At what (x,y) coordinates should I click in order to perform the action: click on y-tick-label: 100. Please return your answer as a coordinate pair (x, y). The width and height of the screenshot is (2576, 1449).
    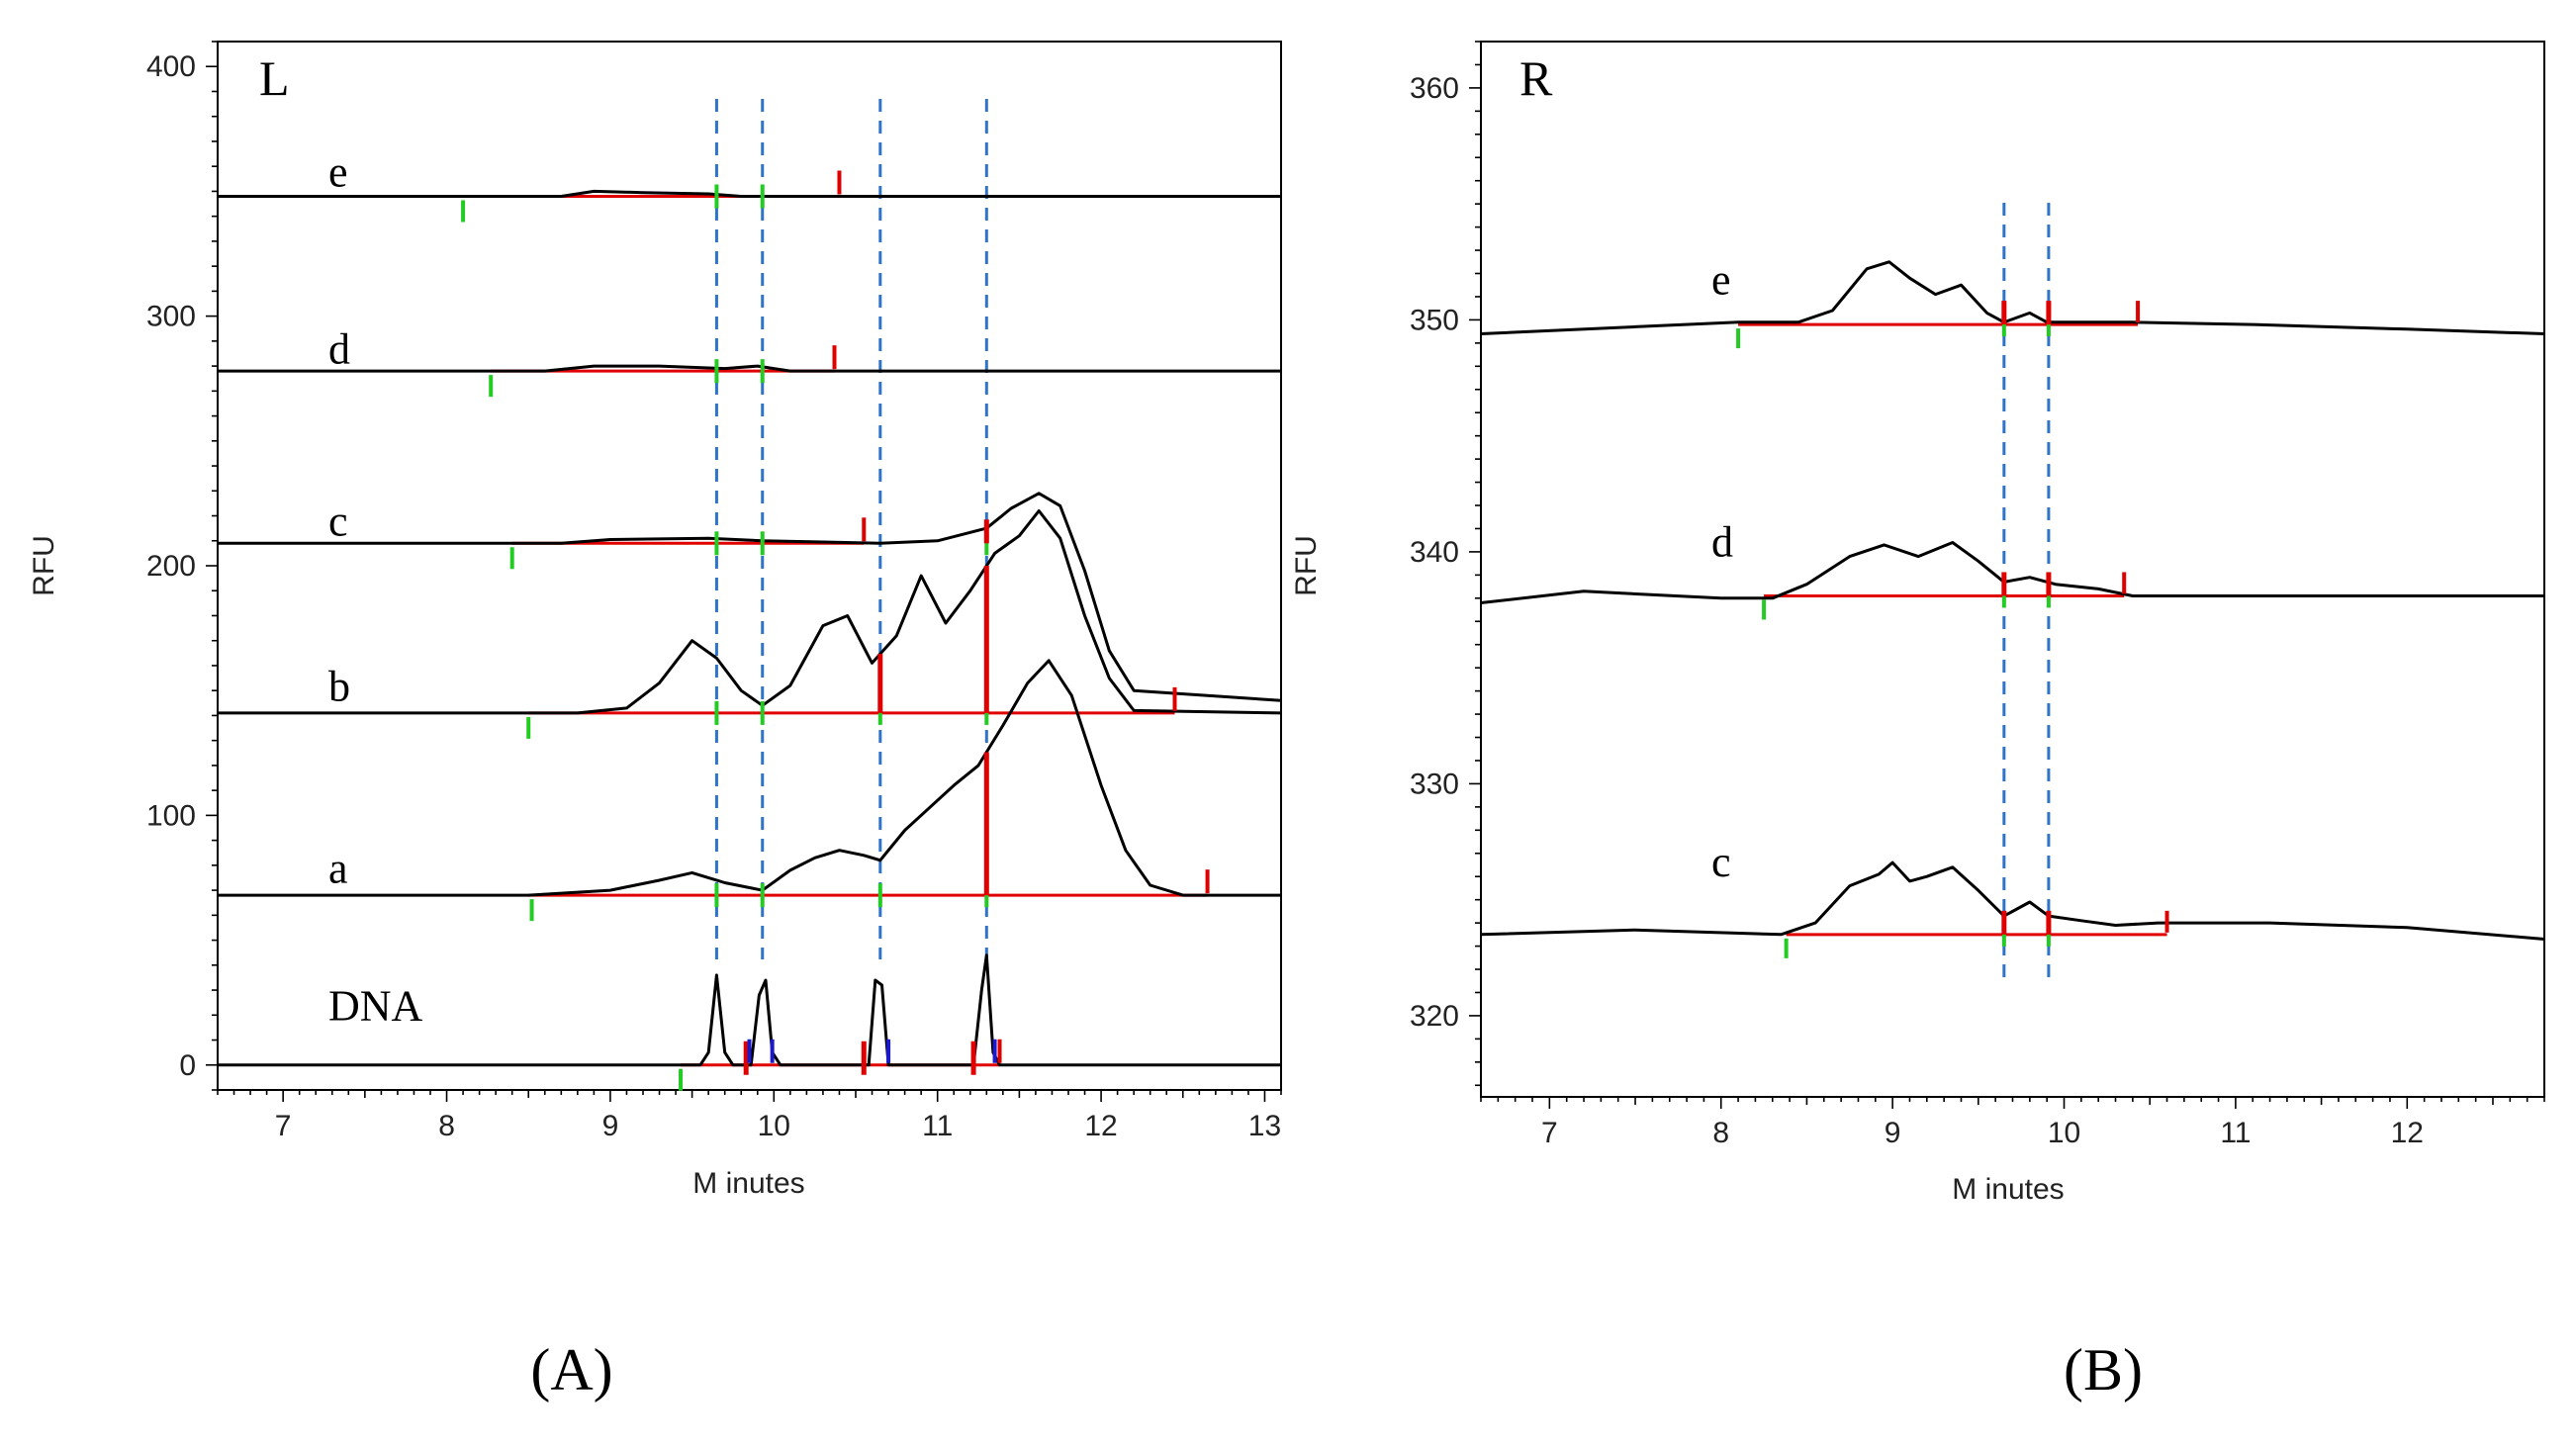
    Looking at the image, I should click on (171, 815).